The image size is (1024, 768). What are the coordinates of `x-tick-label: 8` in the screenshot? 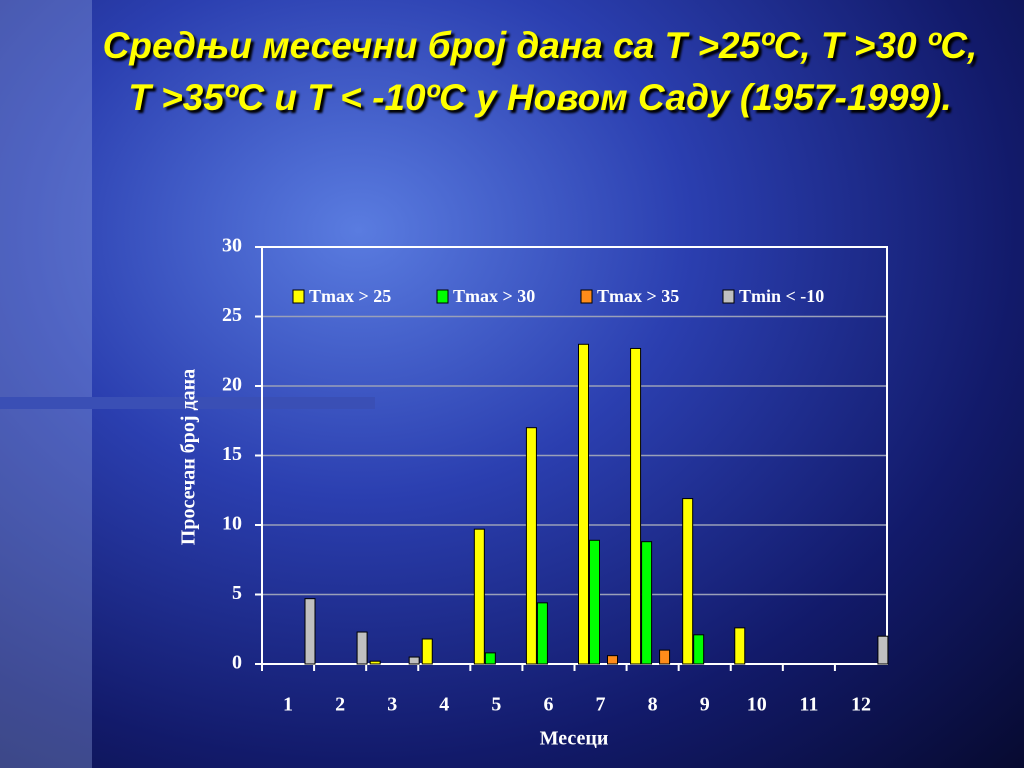 It's located at (653, 705).